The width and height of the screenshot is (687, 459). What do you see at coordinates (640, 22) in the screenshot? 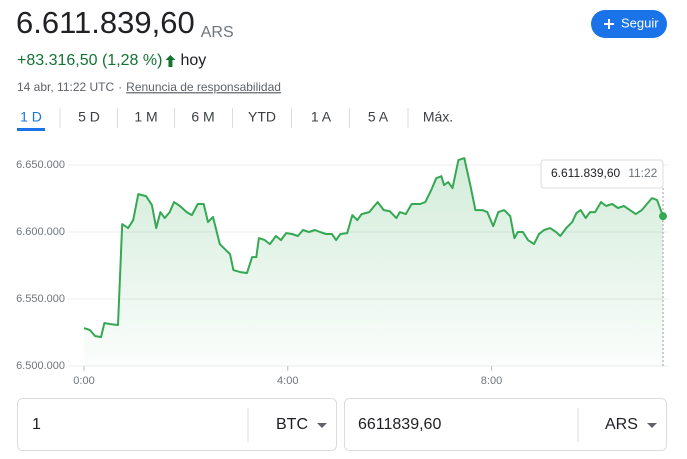
I see `follow-label: Seguir` at bounding box center [640, 22].